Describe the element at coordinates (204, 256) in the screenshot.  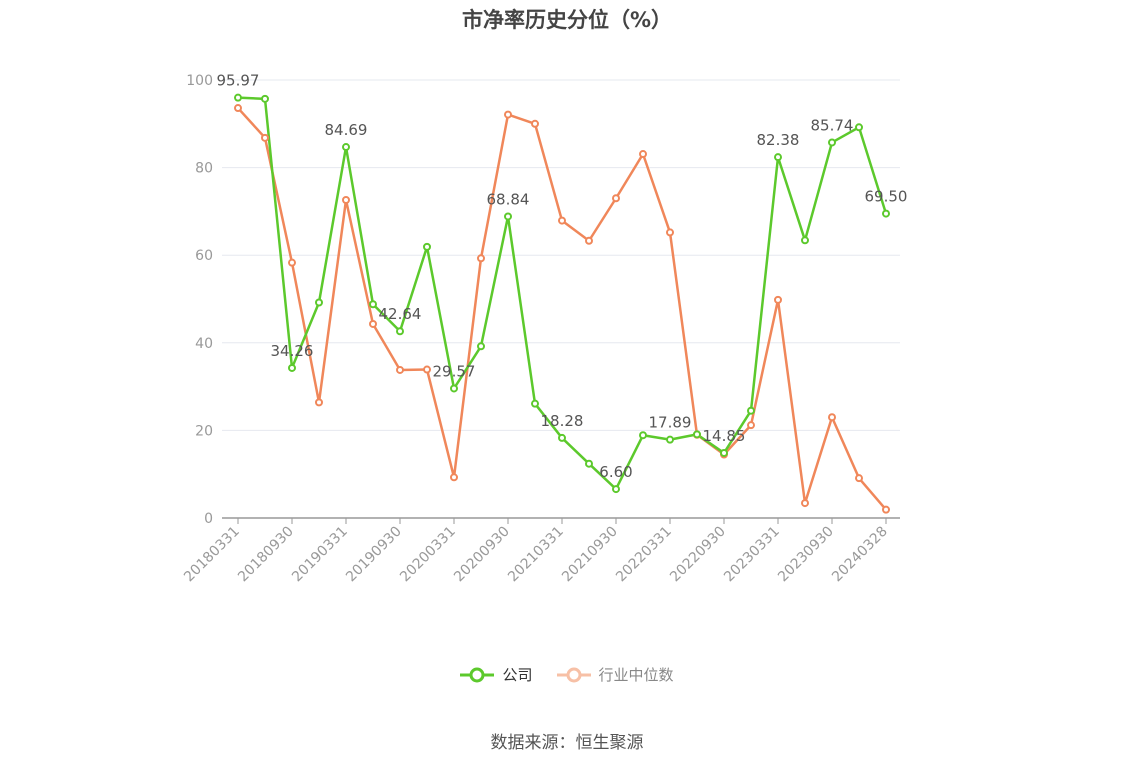
I see `y-tick-label: 60` at that location.